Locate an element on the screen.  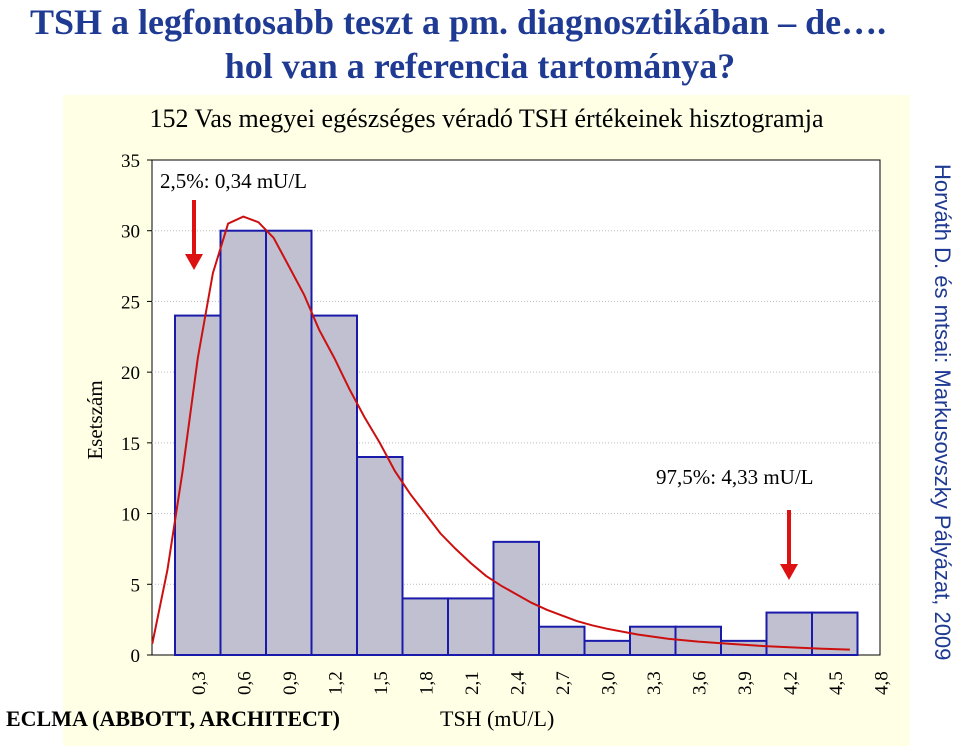
x-tick-label: 2,7 is located at coordinates (563, 683).